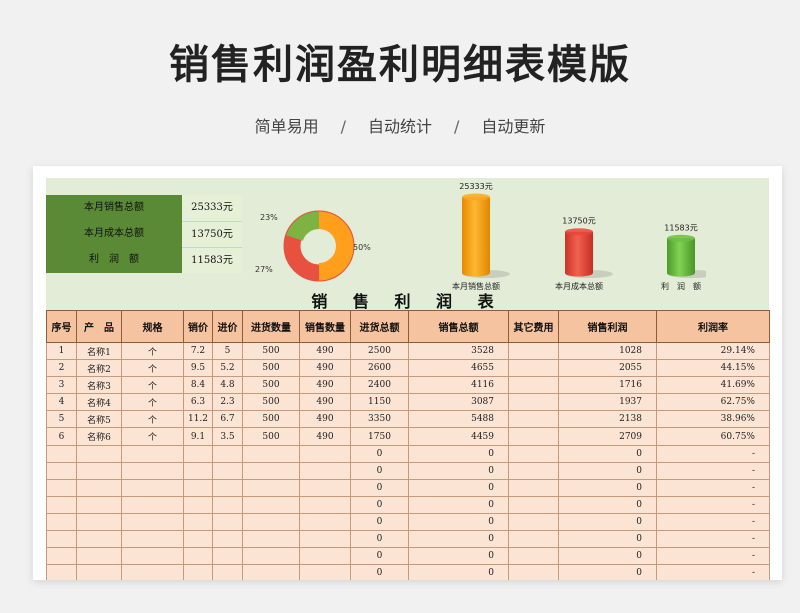 This screenshot has width=800, height=613. I want to click on table-cell: 2400, so click(379, 385).